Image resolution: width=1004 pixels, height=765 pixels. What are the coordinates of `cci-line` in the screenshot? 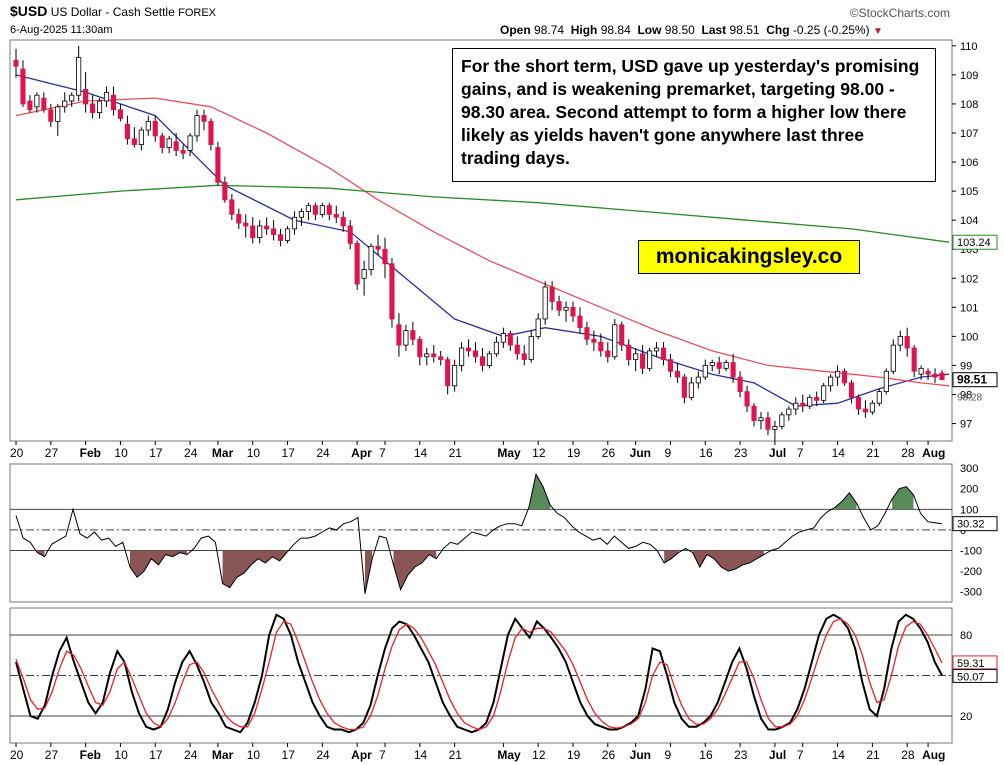 It's located at (479, 533).